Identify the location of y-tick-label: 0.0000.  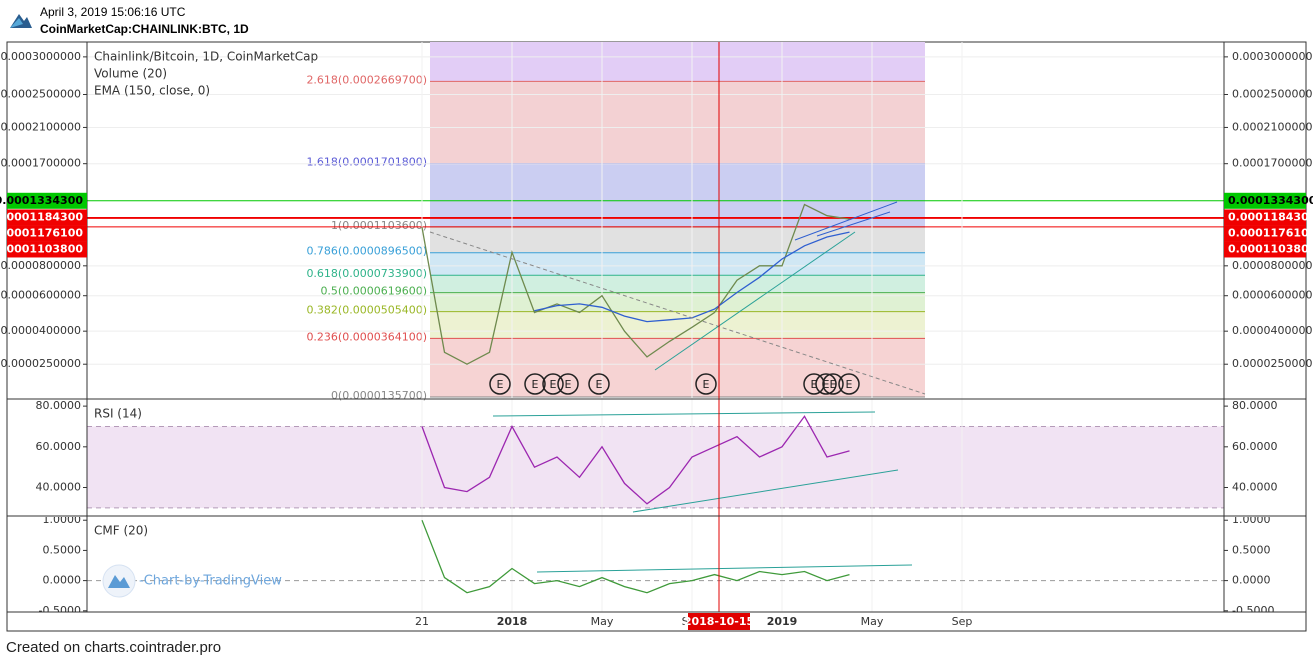
(62, 580).